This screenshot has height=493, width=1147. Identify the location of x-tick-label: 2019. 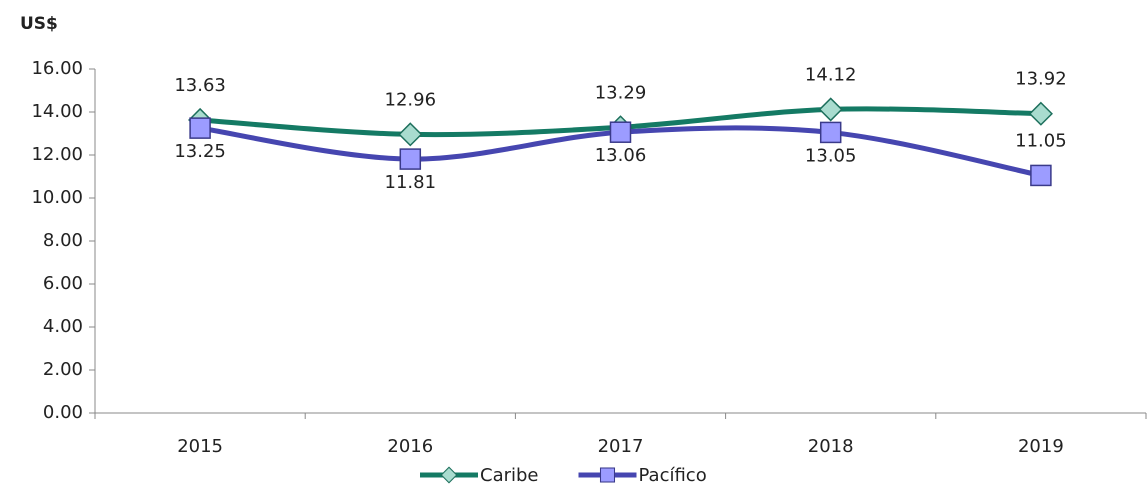
(1041, 446).